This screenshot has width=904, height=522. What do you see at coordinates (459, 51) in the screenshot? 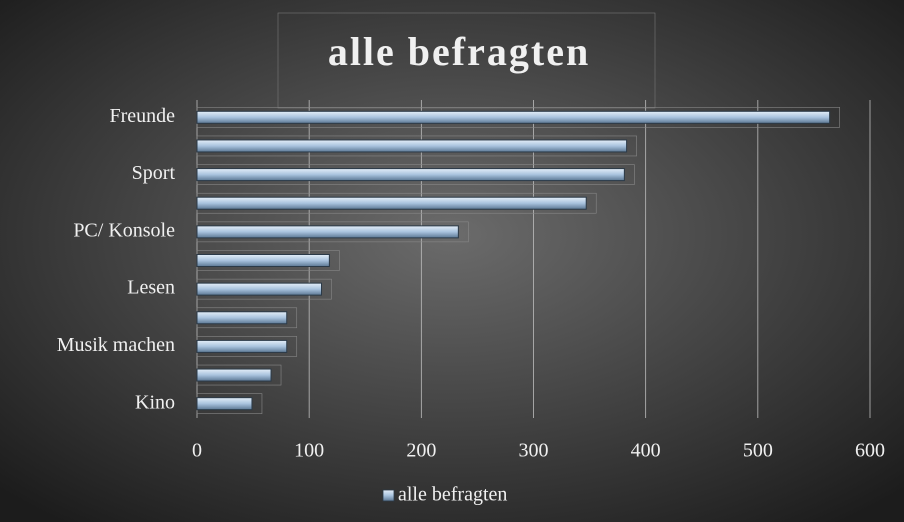
I see `chart-title: alle befragten` at bounding box center [459, 51].